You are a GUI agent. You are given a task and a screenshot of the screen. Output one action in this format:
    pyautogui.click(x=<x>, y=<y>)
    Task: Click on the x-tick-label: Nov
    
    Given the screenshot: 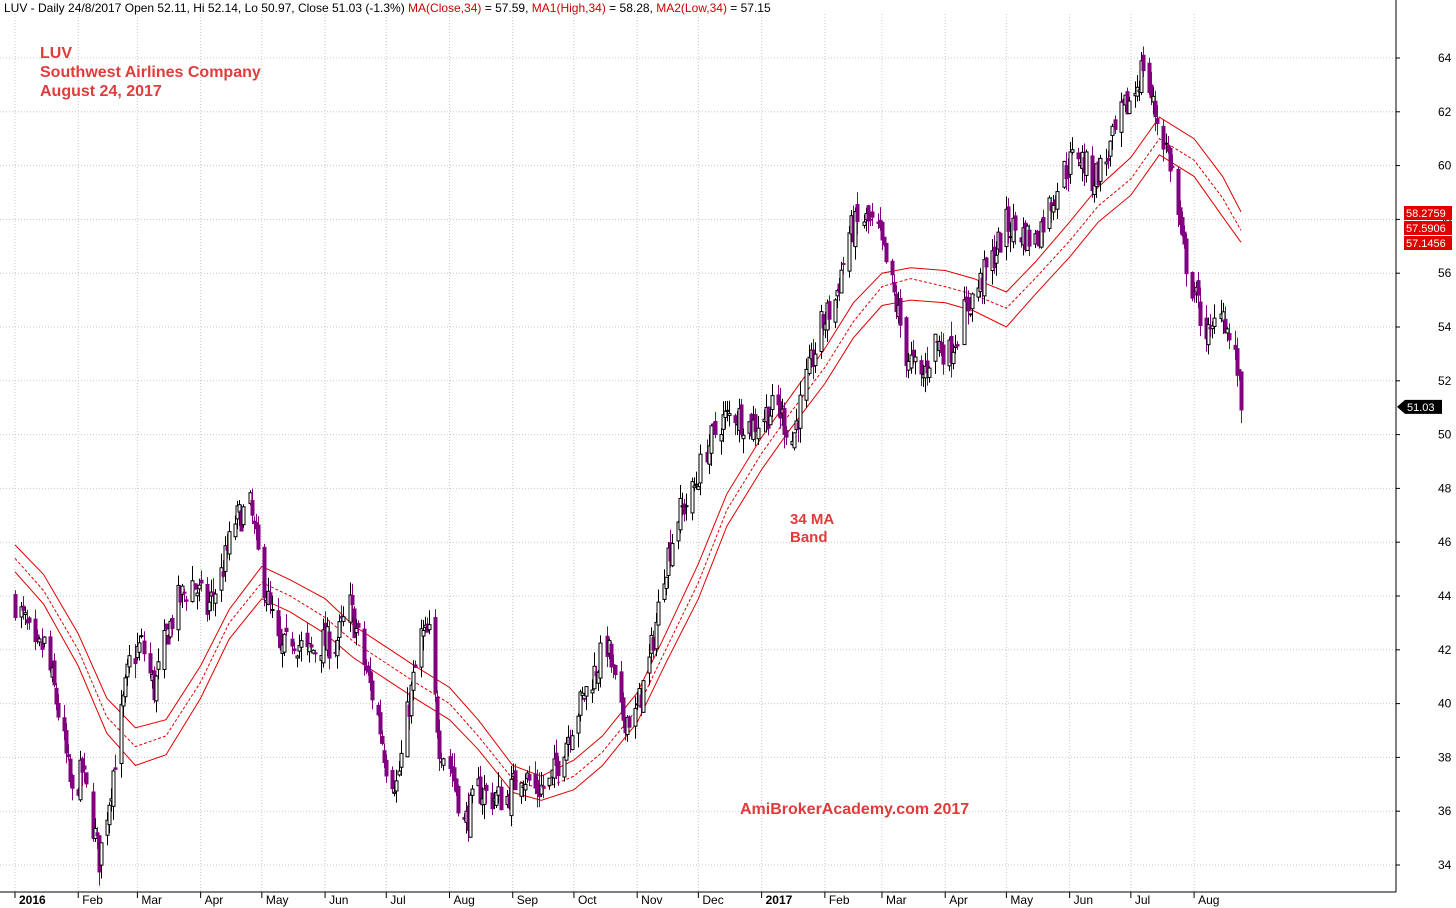 What is the action you would take?
    pyautogui.click(x=651, y=900)
    